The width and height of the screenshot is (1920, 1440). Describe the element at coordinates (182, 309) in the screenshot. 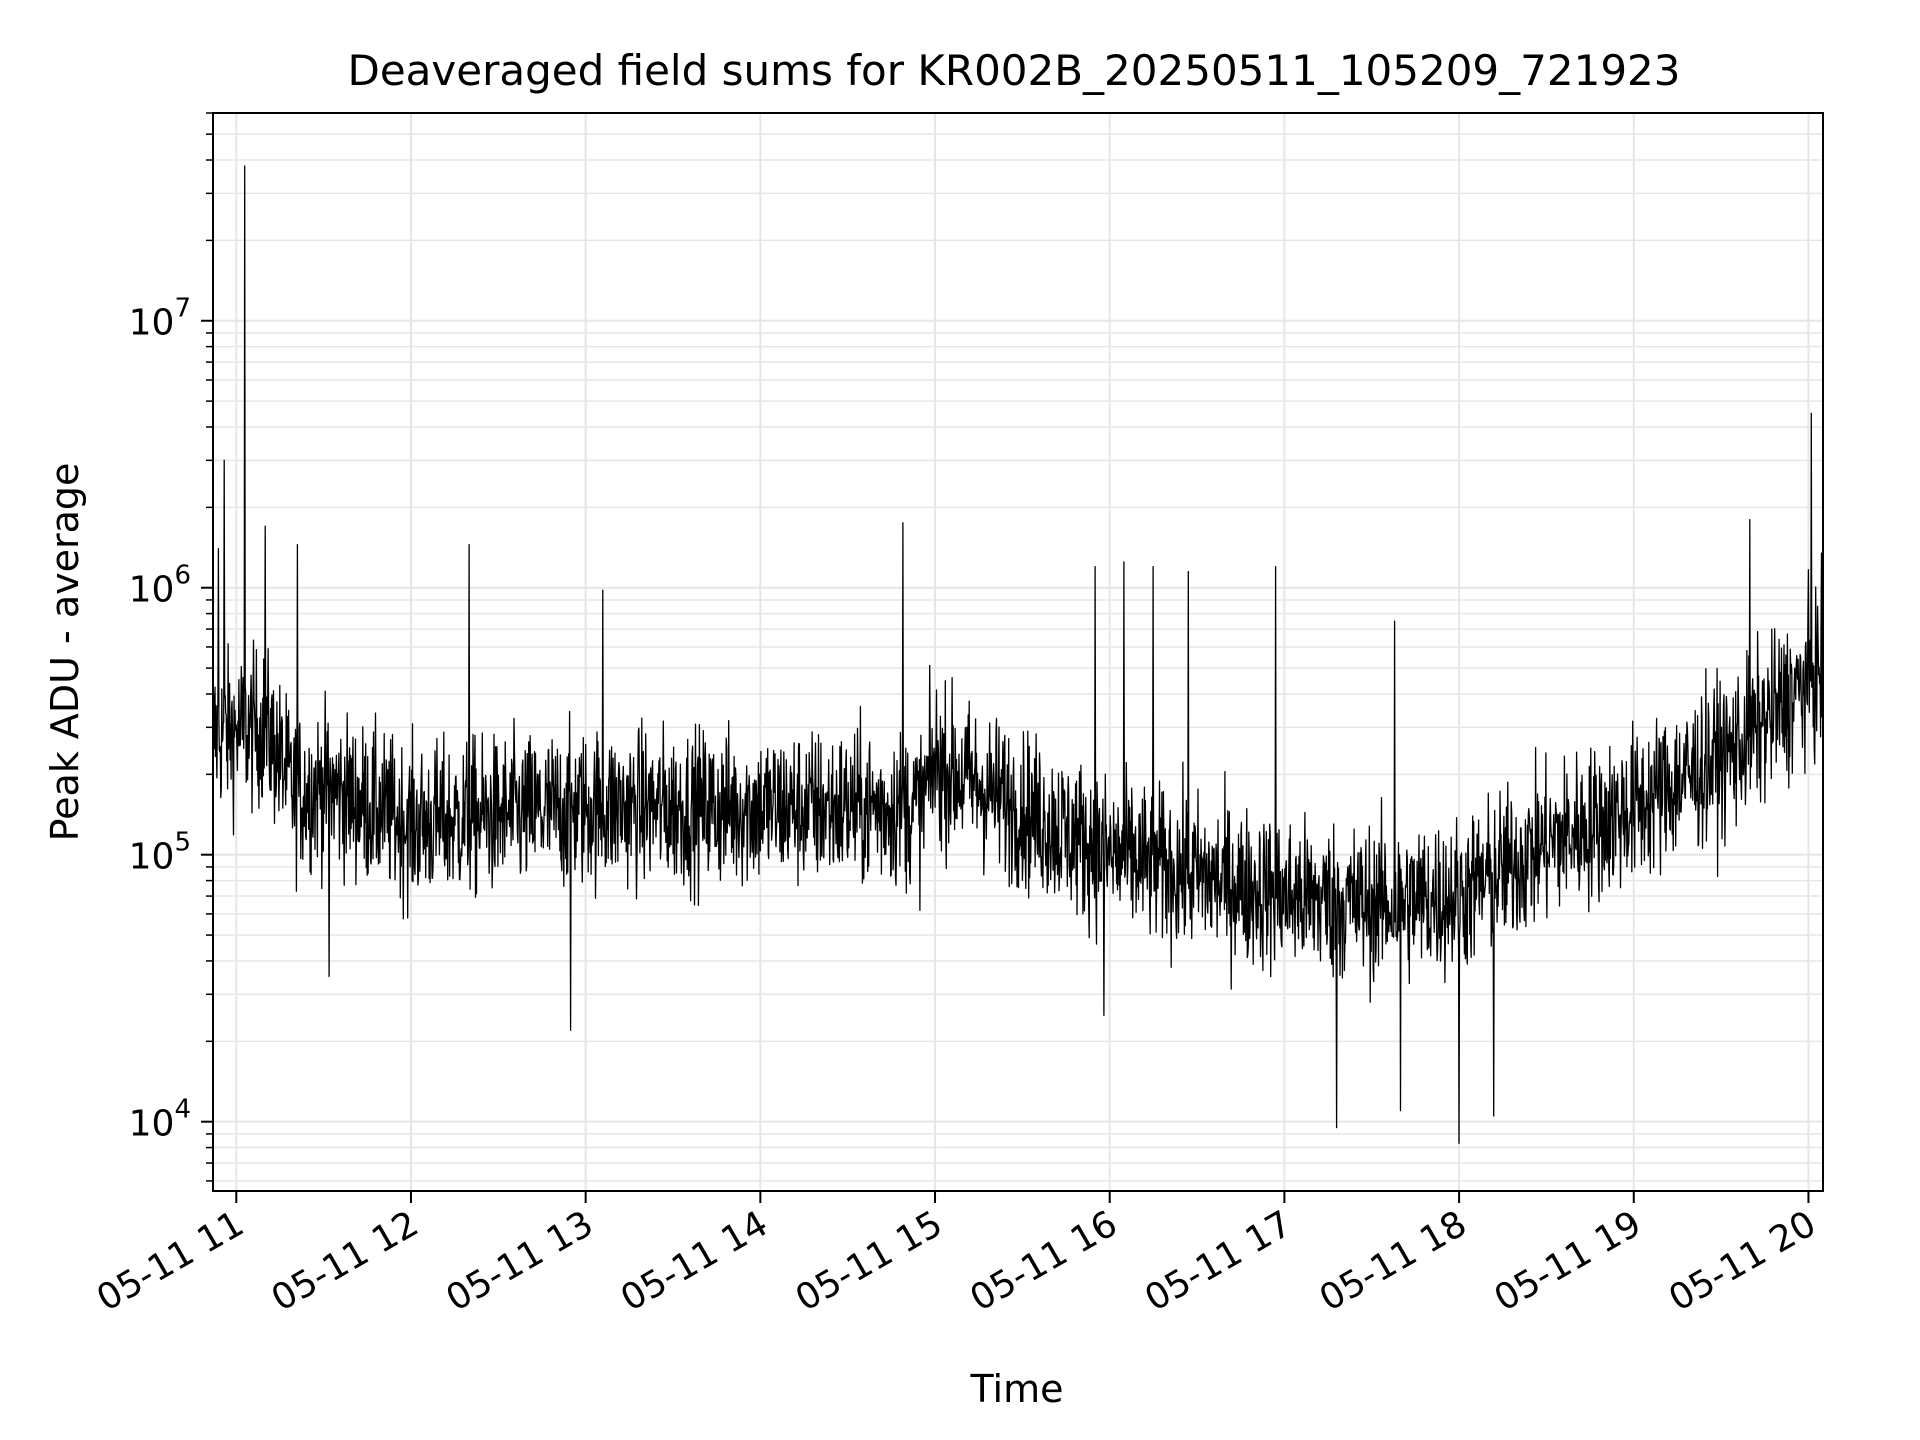

I see `y-tick-exponent: 7` at that location.